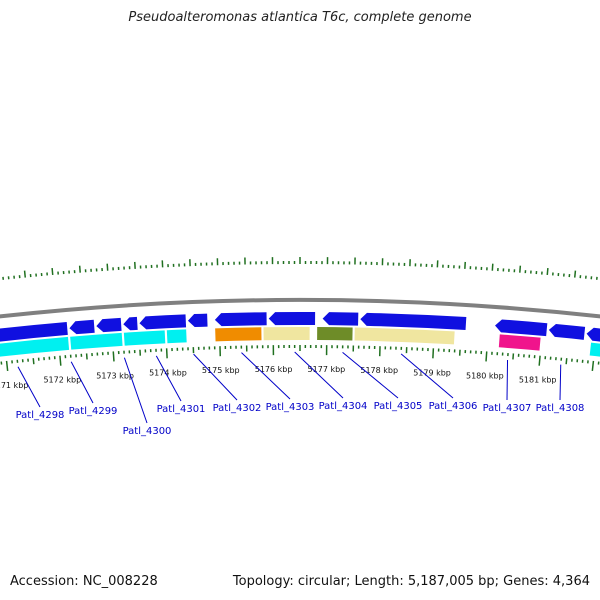 This screenshot has height=600, width=600. What do you see at coordinates (507, 408) in the screenshot?
I see `gene-label: Patl_4307` at bounding box center [507, 408].